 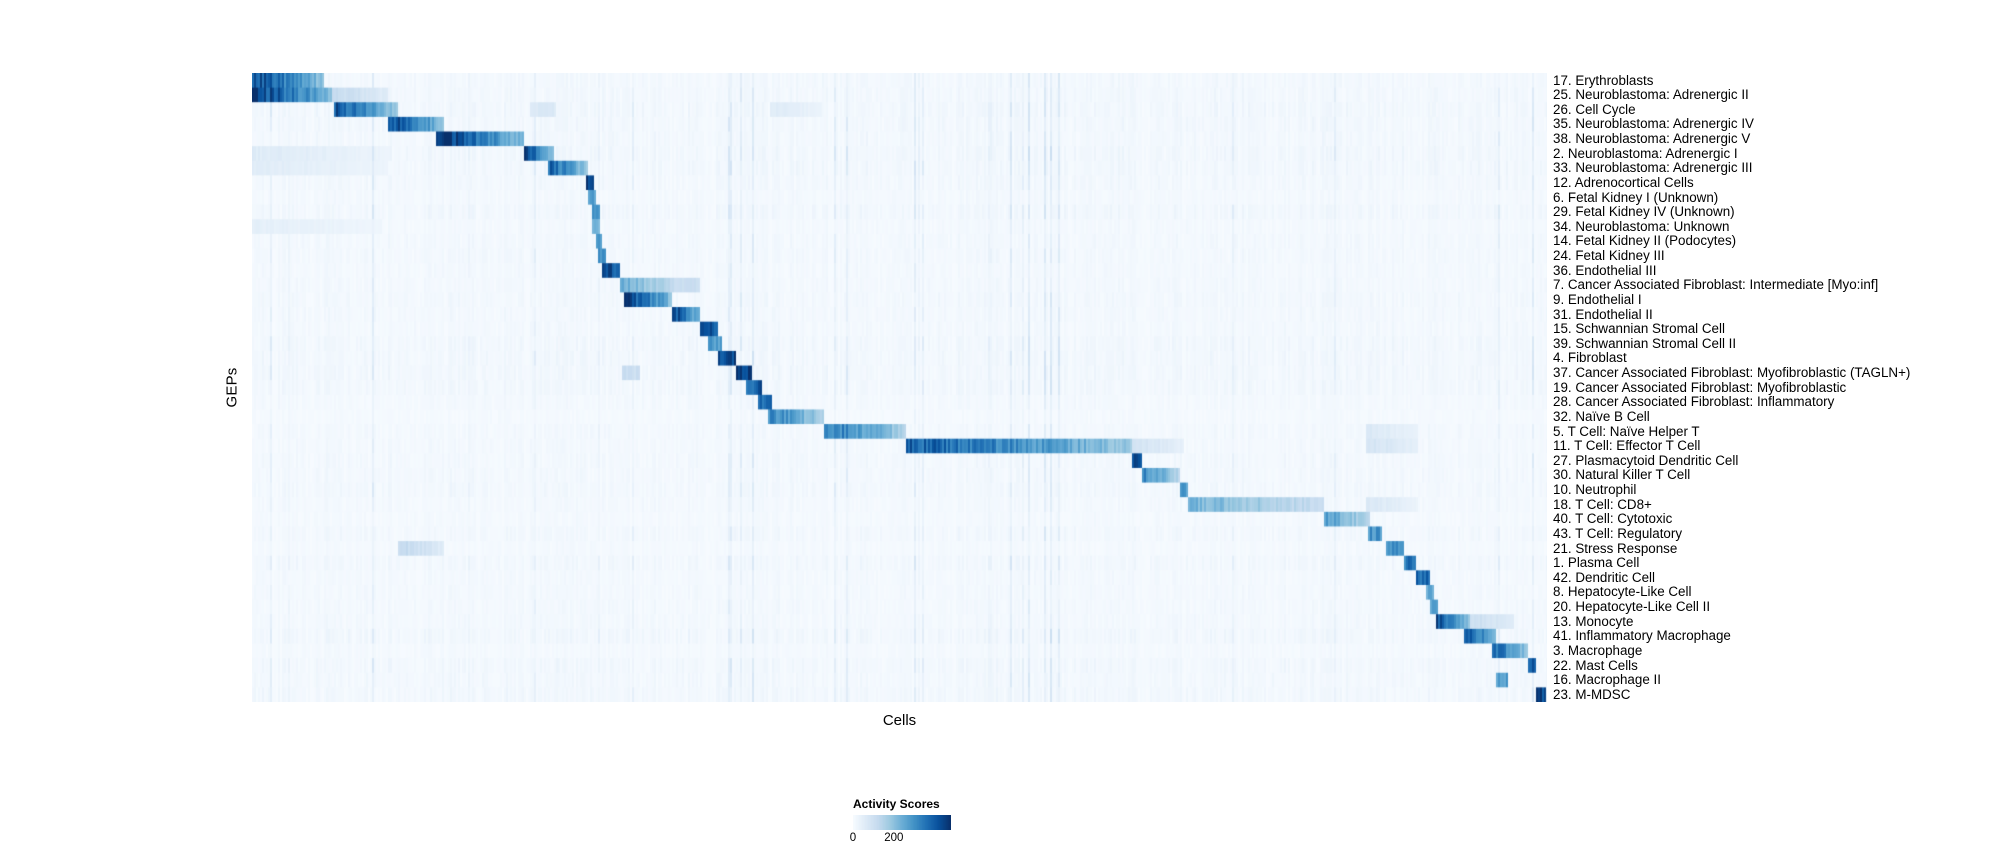 What do you see at coordinates (1594, 109) in the screenshot?
I see `row-label: 26. Cell Cycle` at bounding box center [1594, 109].